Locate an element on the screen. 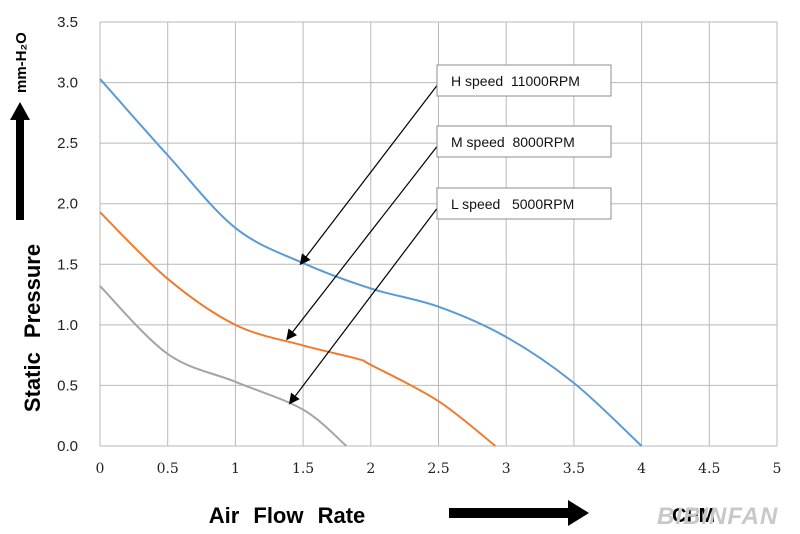 The width and height of the screenshot is (800, 534). y-tick-label: 3.5 is located at coordinates (67, 22).